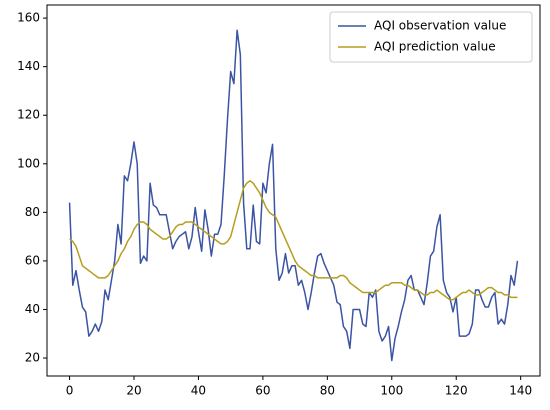 The width and height of the screenshot is (550, 410). Describe the element at coordinates (520, 391) in the screenshot. I see `x-tick-label: 140` at that location.